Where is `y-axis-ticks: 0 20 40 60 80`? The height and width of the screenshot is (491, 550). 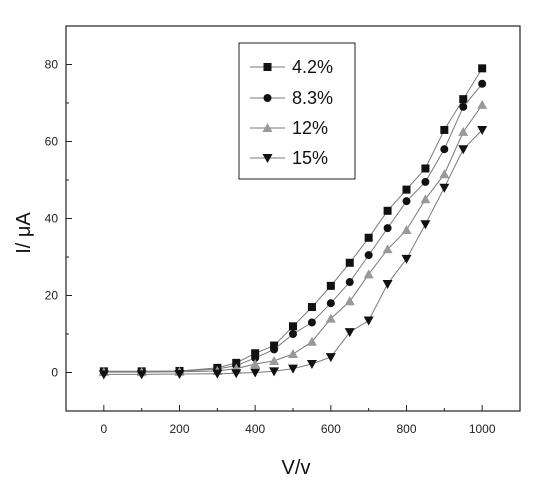 y-axis-ticks: 0 20 40 60 80 is located at coordinates (58, 218).